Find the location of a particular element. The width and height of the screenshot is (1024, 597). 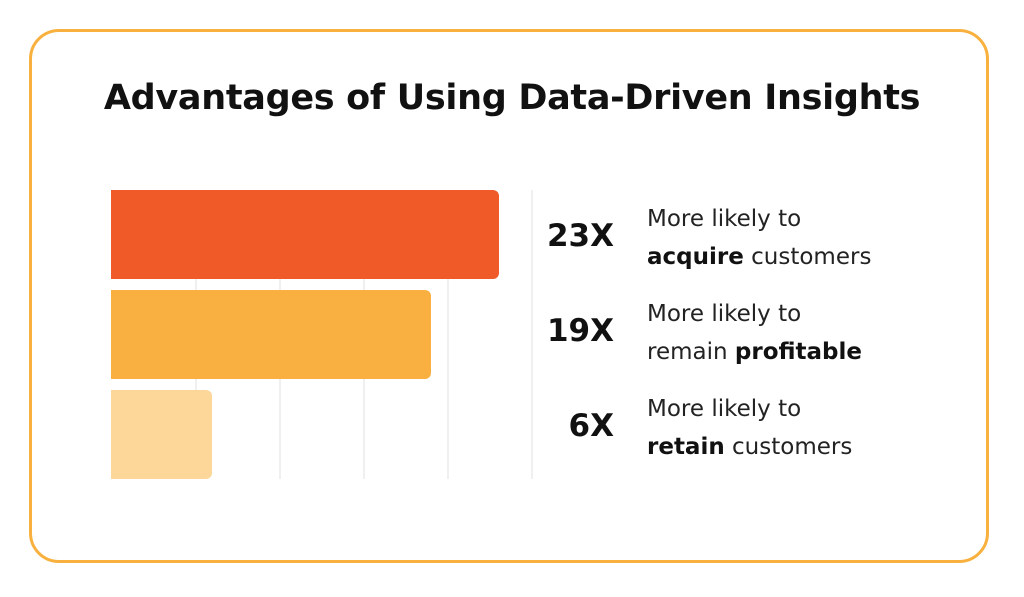

data-label-3: 6X is located at coordinates (591, 426).